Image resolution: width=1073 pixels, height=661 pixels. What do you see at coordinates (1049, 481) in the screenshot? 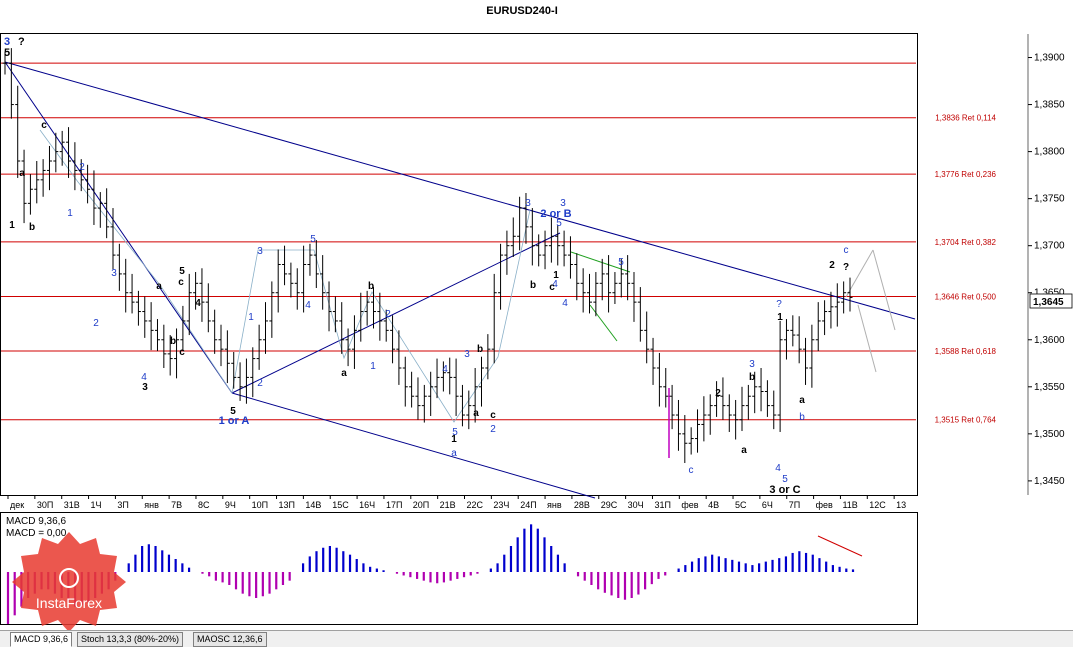
I see `price-tick-label: 1,3450` at bounding box center [1049, 481].